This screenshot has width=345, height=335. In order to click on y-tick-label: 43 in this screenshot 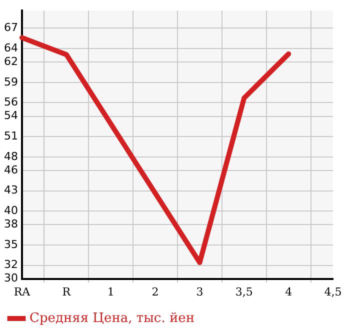, I will do `click(11, 190)`.